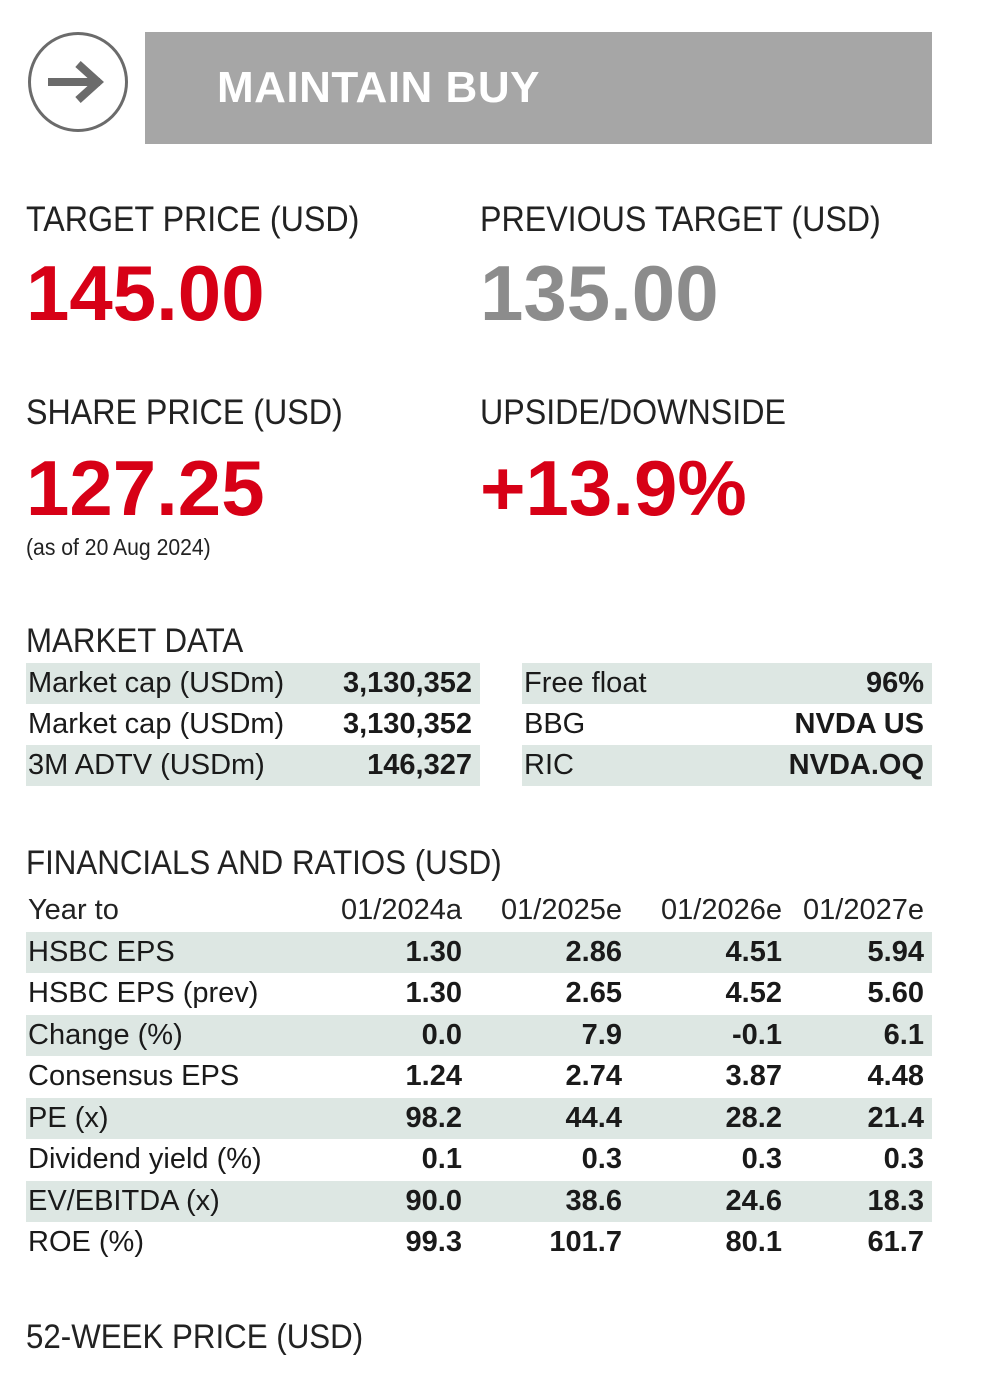 This screenshot has width=1000, height=1377. I want to click on week52-title: 52-WEEK PRICE (USD), so click(195, 1337).